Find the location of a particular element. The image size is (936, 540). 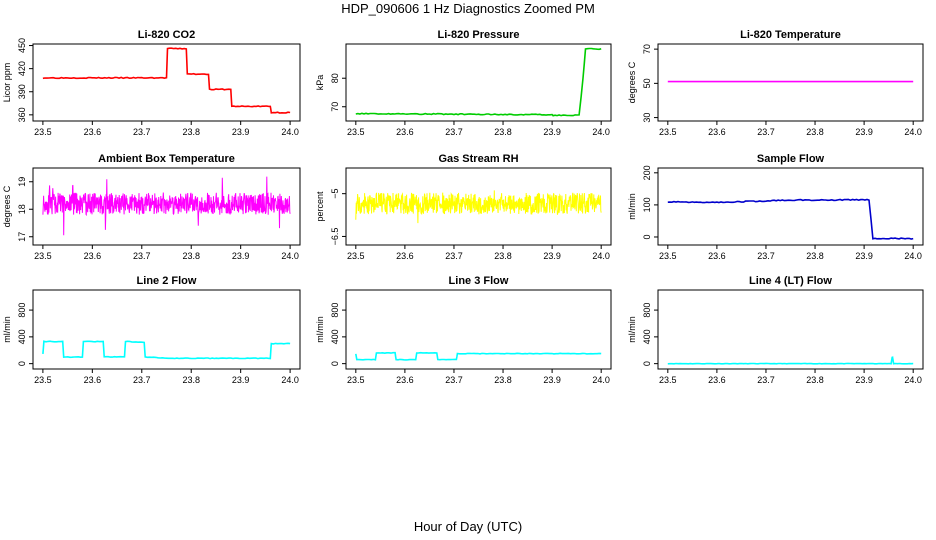

y-tick-label: 390 is located at coordinates (22, 91).